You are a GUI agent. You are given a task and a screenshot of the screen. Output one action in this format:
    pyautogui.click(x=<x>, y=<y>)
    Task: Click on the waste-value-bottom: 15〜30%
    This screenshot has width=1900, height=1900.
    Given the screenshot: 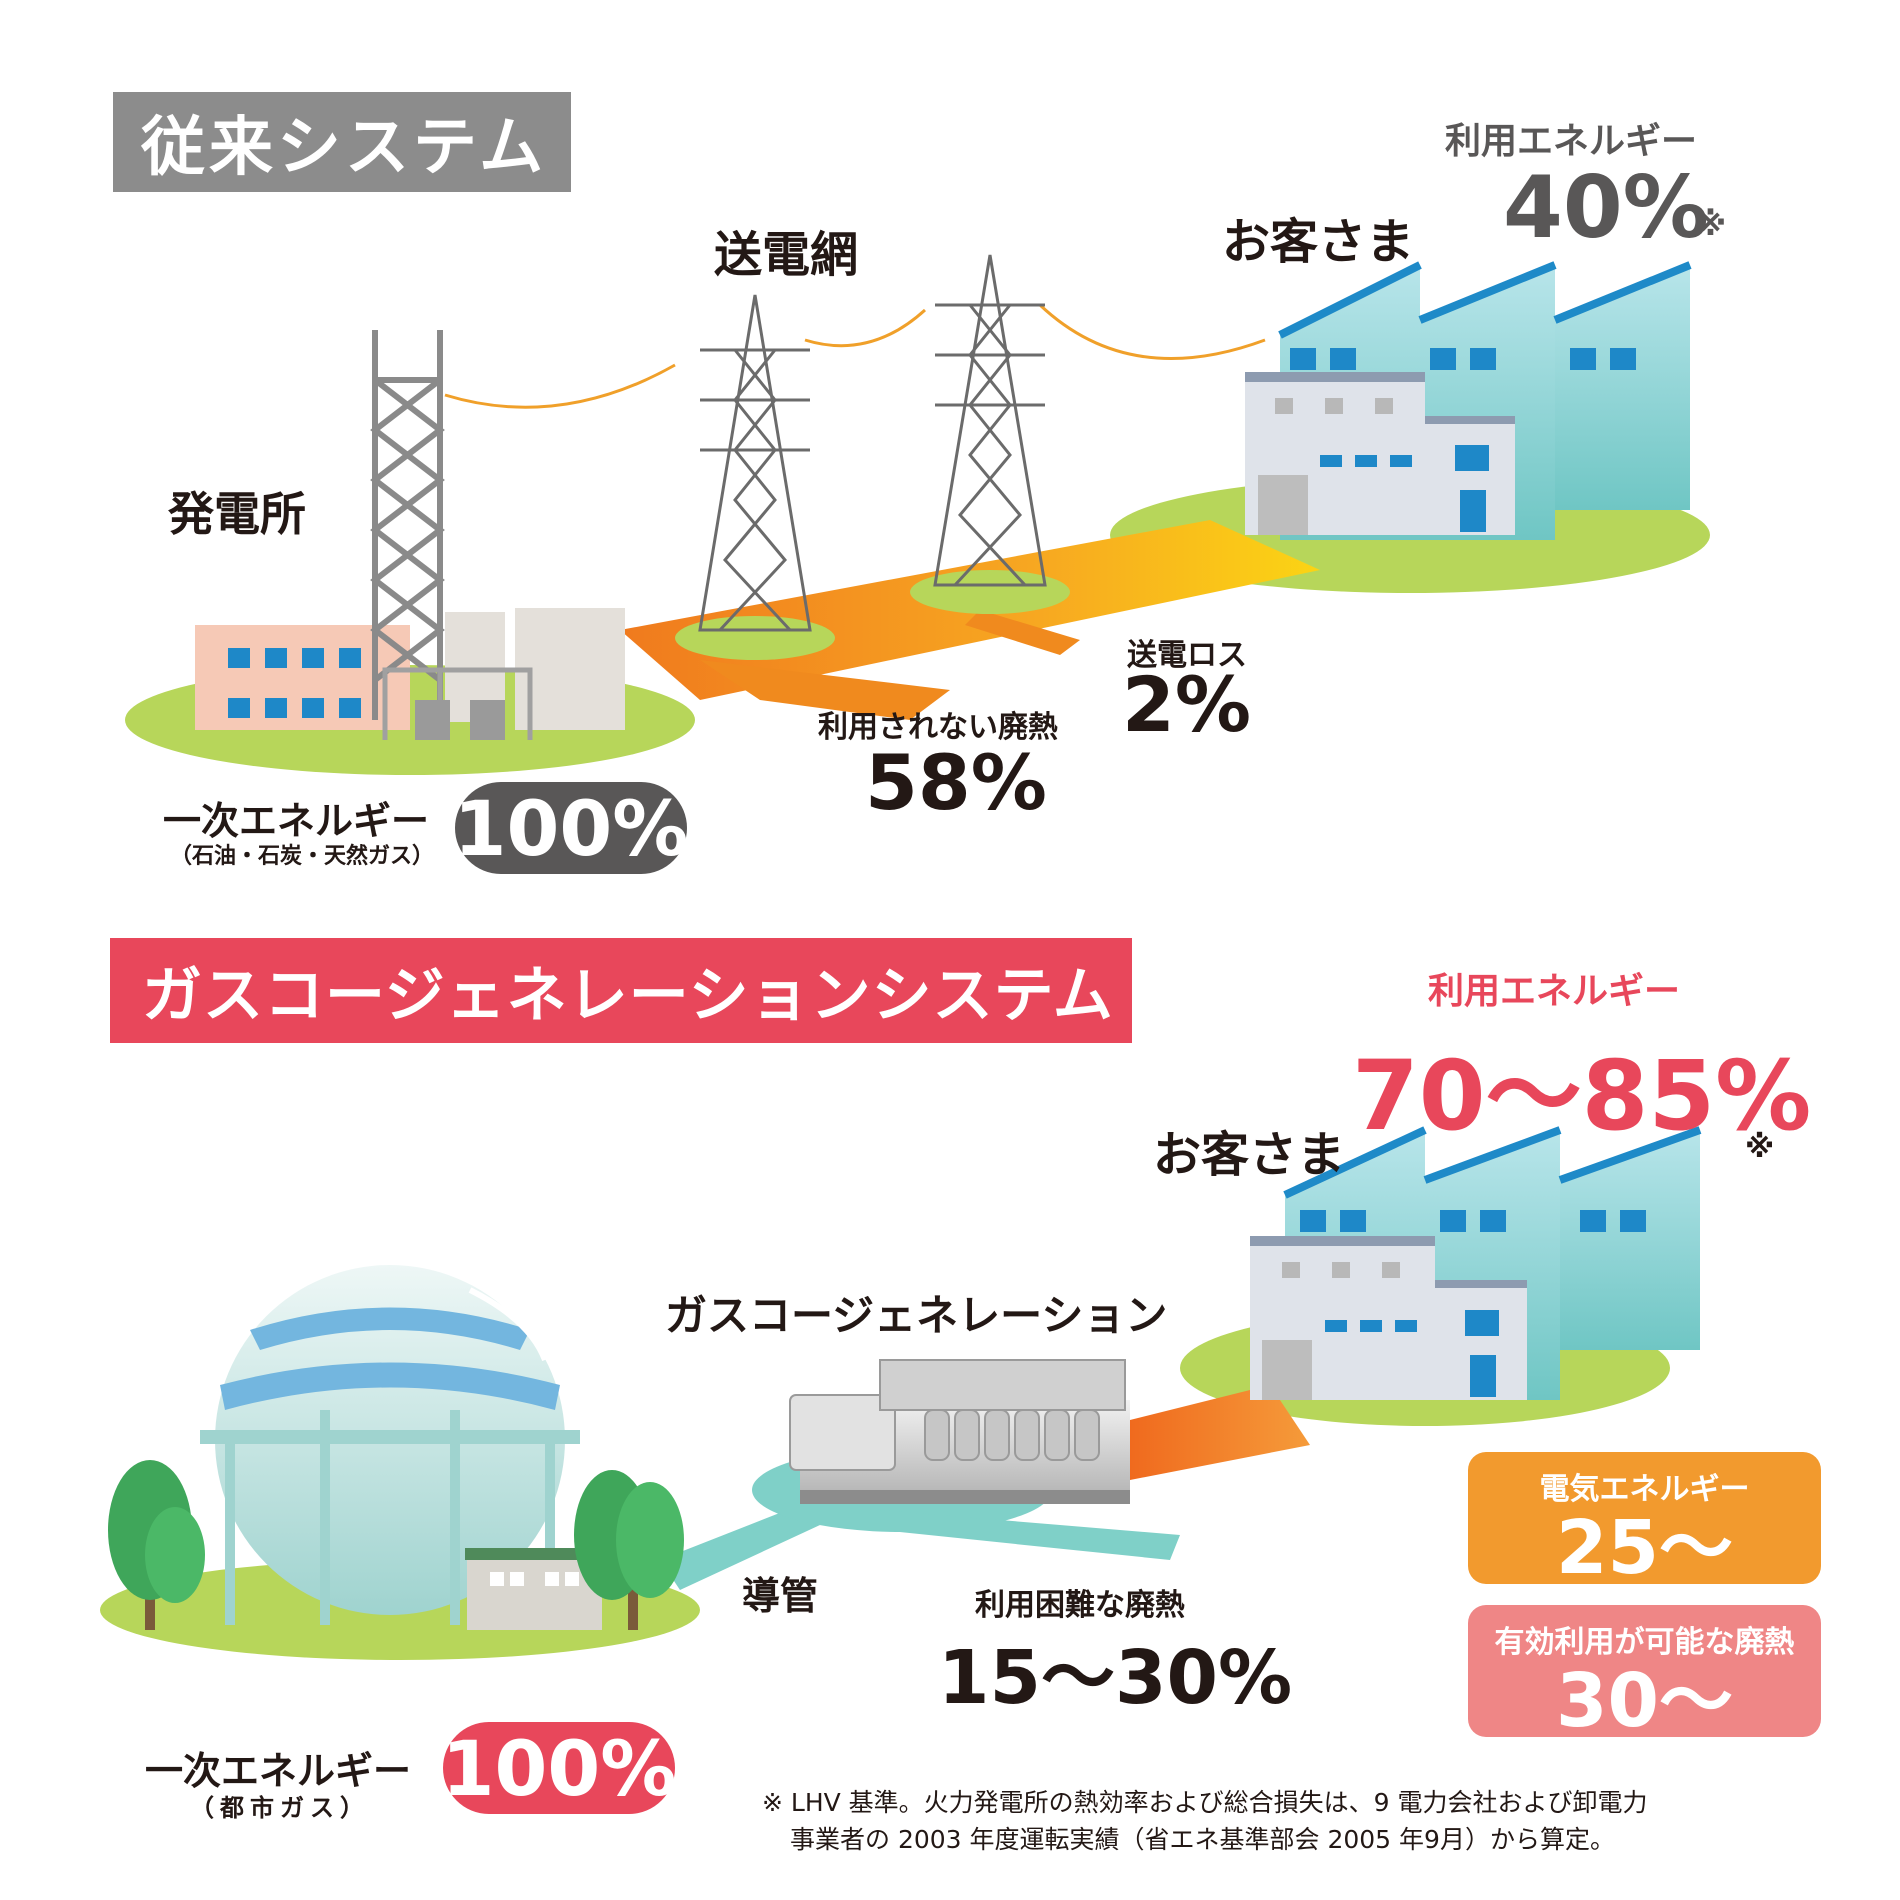 What is the action you would take?
    pyautogui.click(x=1115, y=1678)
    